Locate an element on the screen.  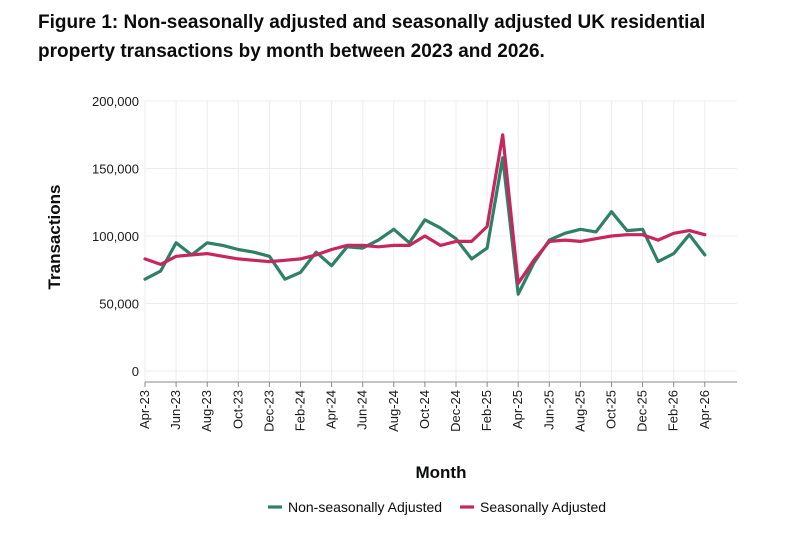
y-axis-title: Transactions is located at coordinates (54, 237).